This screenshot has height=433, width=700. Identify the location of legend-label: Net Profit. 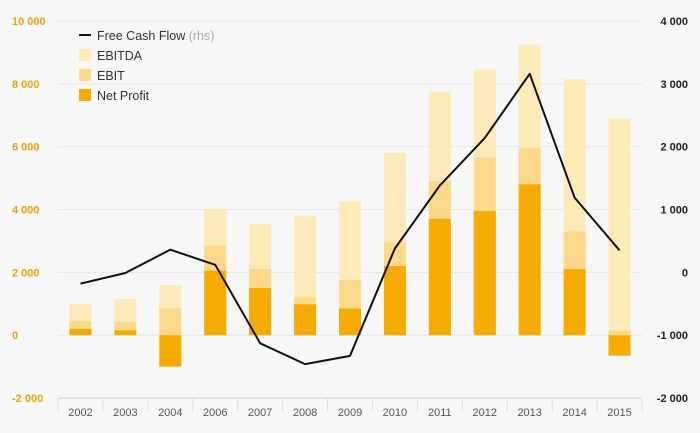
(123, 96).